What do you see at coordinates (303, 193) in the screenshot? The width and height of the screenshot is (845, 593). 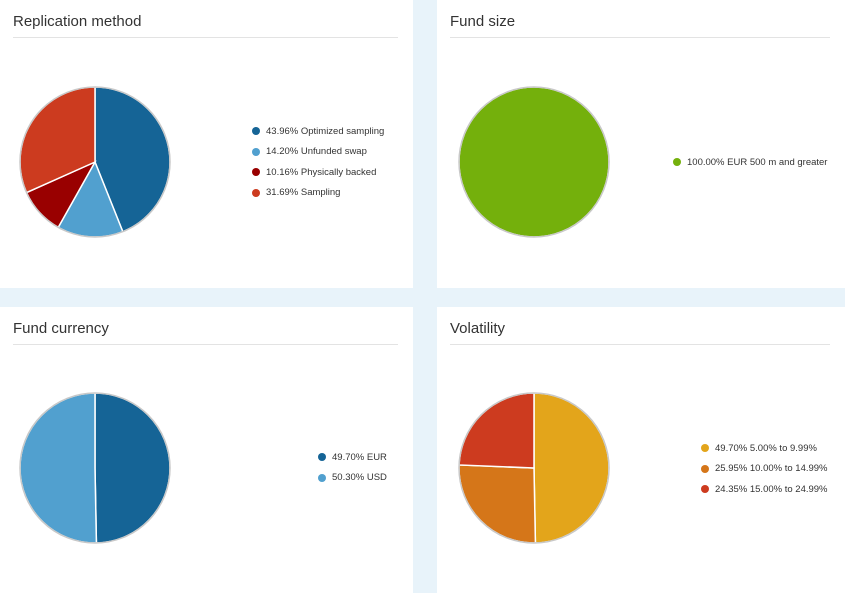 I see `legend-label: 31.69% Sampling` at bounding box center [303, 193].